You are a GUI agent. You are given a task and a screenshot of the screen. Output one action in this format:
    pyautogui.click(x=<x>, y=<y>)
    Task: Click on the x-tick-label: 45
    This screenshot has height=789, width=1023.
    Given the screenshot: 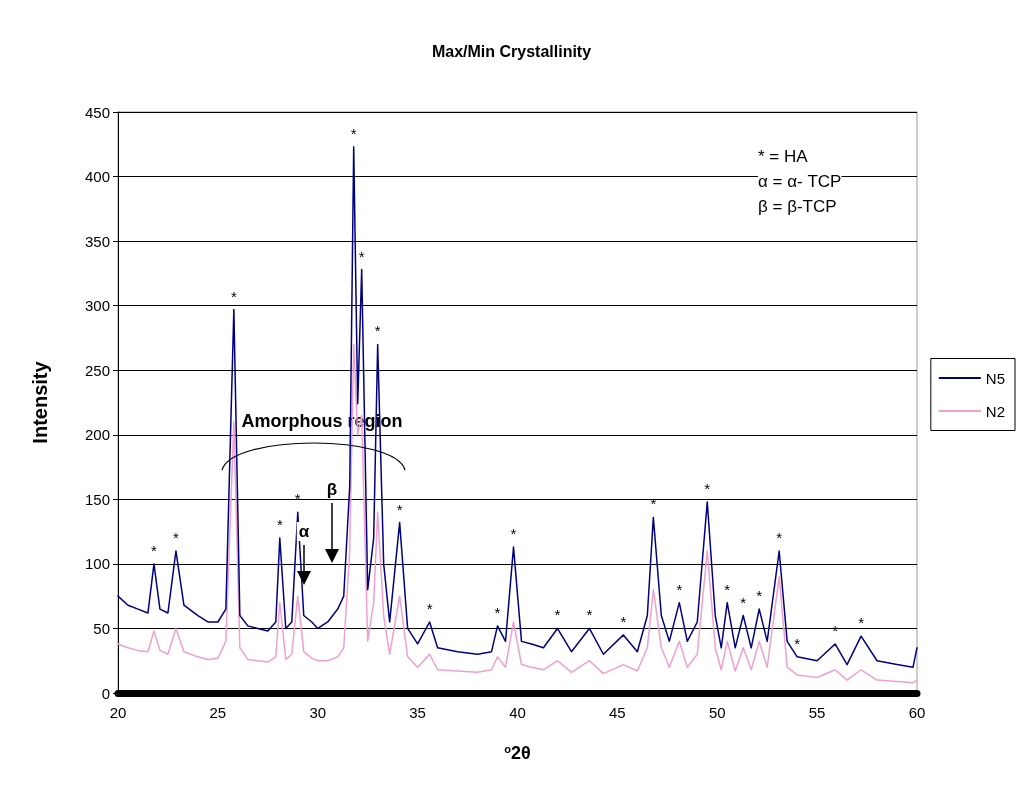 What is the action you would take?
    pyautogui.click(x=617, y=712)
    